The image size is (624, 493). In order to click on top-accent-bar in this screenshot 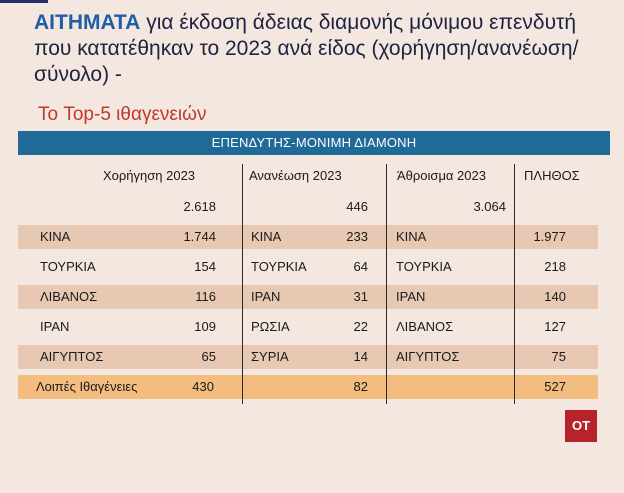, I will do `click(24, 1)`.